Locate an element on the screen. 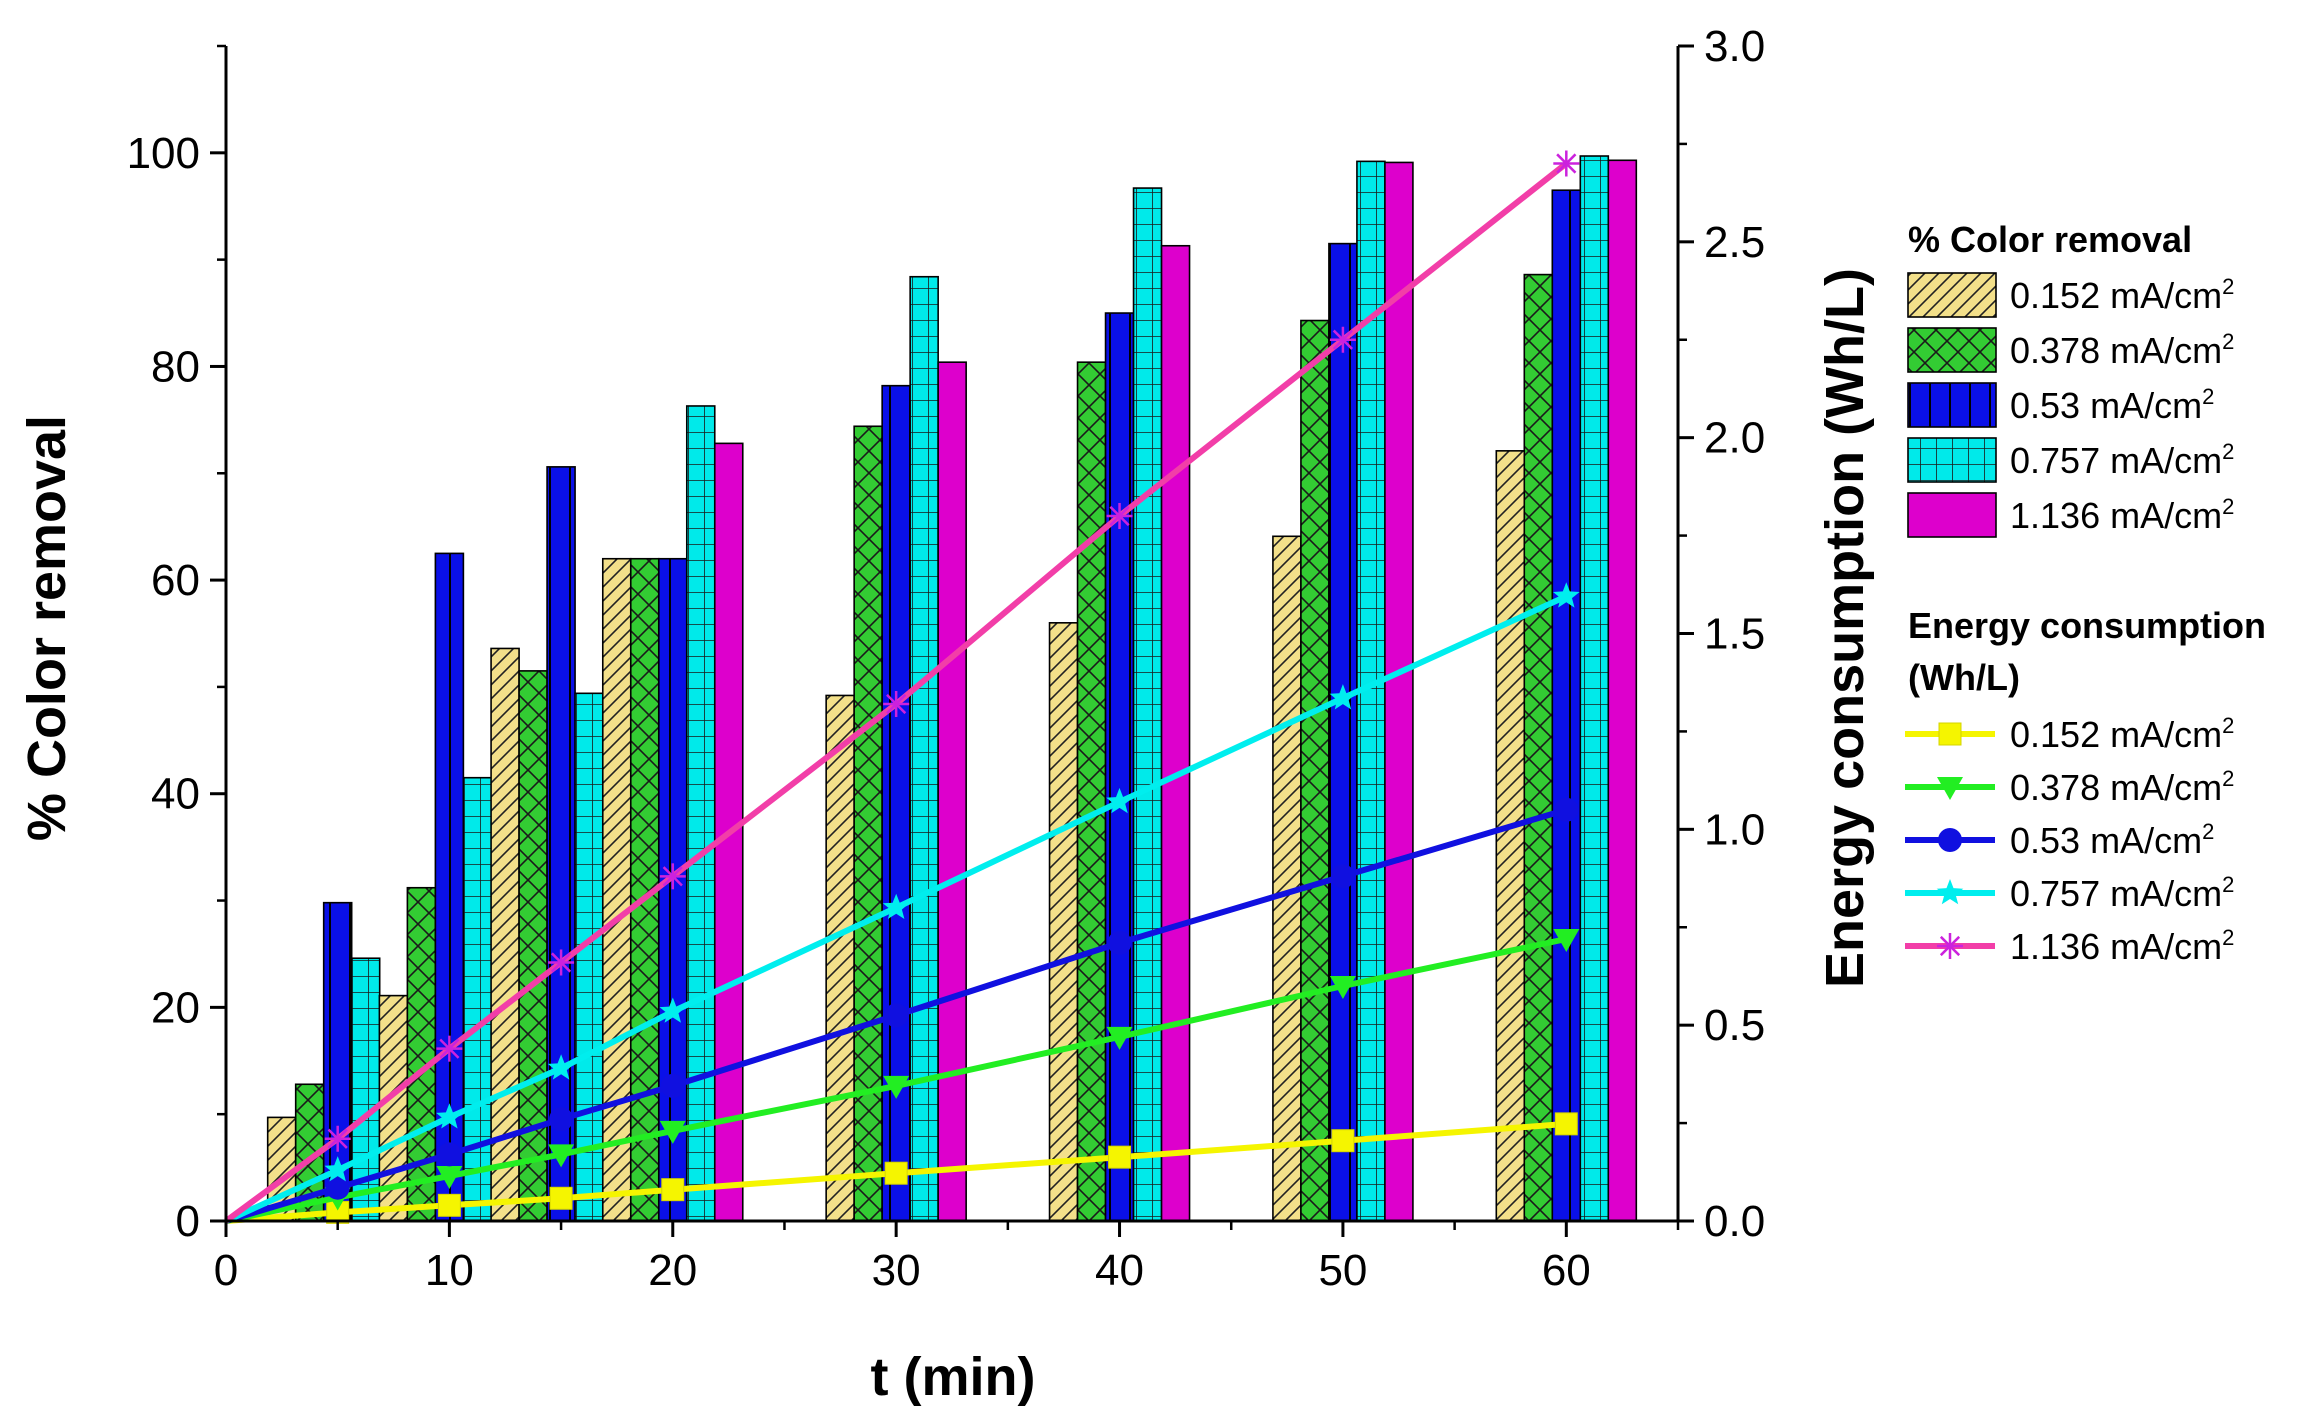 This screenshot has width=2324, height=1421. energy-marker-2-t30 is located at coordinates (896, 1087).